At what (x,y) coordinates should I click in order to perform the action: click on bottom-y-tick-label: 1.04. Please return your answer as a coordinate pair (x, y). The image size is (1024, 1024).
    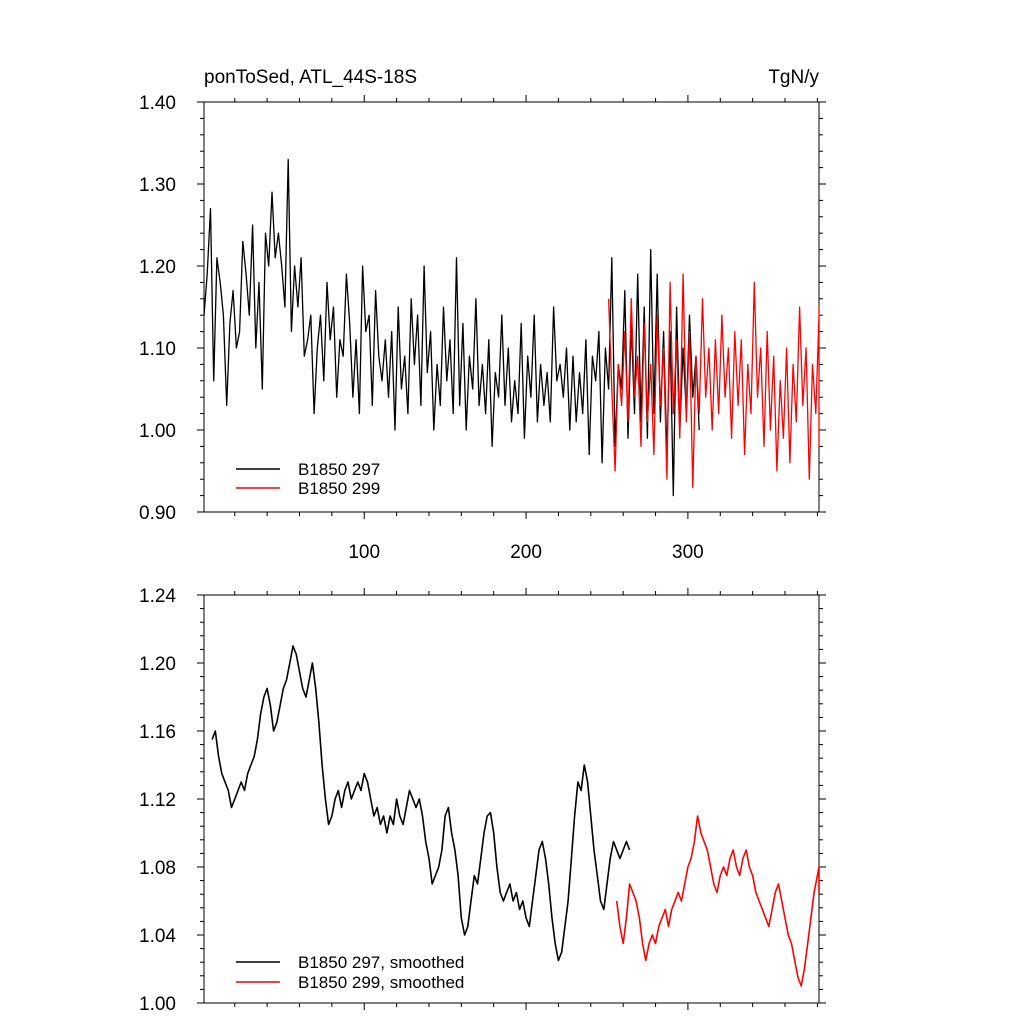
    Looking at the image, I should click on (157, 936).